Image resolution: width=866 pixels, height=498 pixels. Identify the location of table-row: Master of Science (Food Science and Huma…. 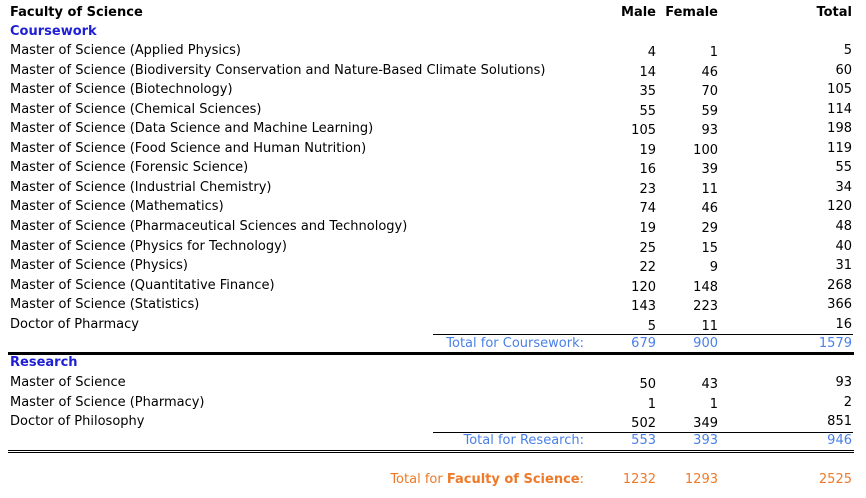
(433, 148).